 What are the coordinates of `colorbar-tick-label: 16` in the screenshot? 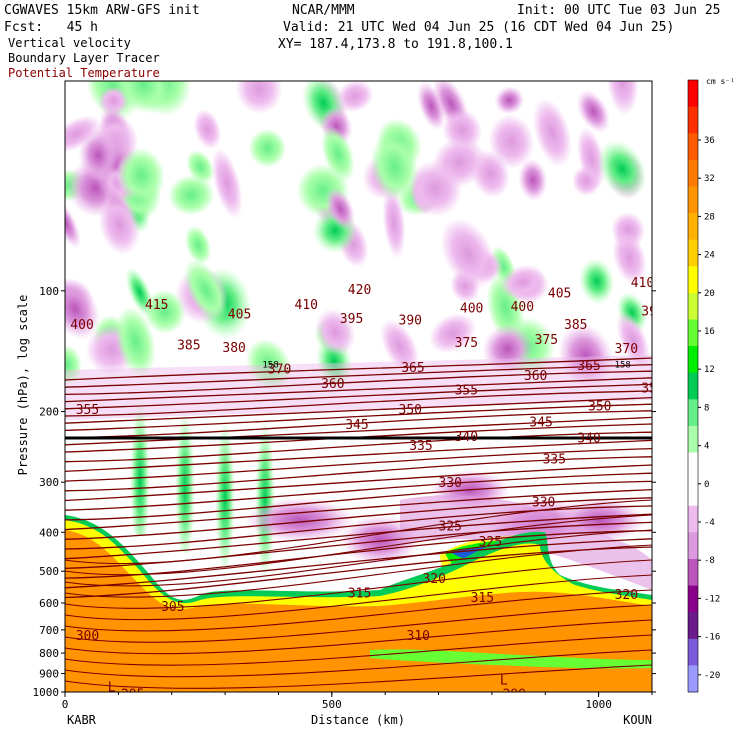 It's located at (709, 332).